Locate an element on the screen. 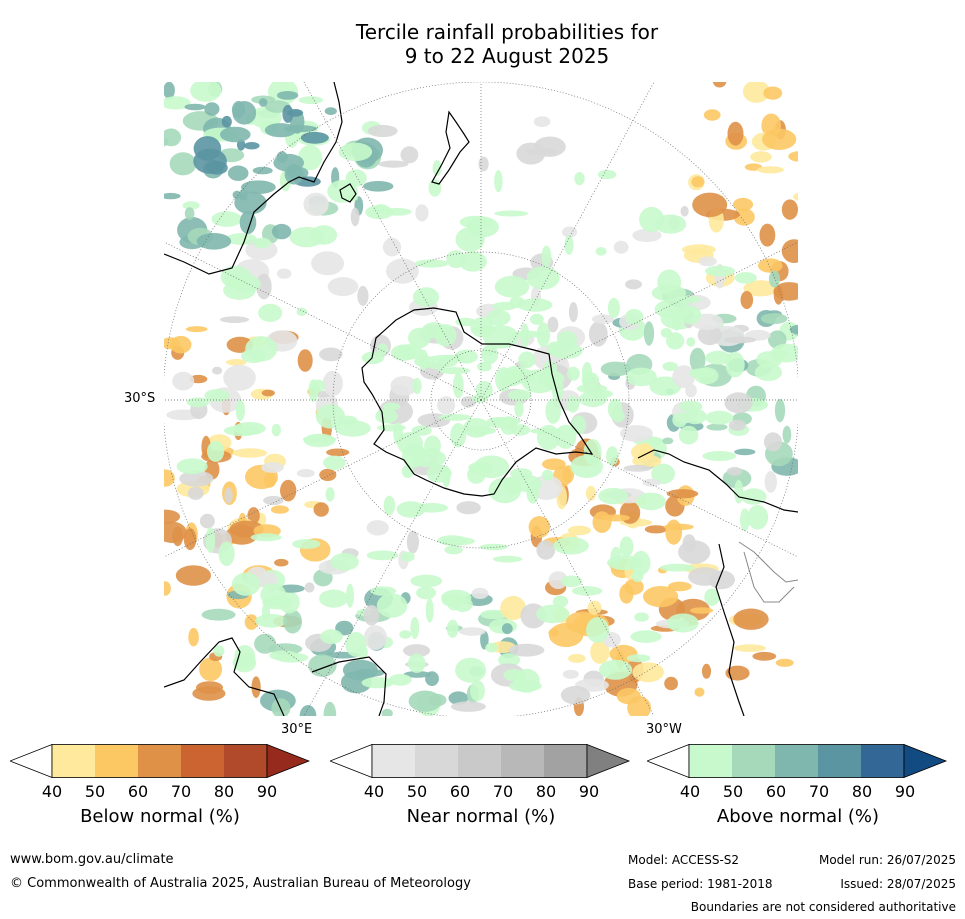 This screenshot has height=919, width=965. above-tick-40: 40 is located at coordinates (690, 791).